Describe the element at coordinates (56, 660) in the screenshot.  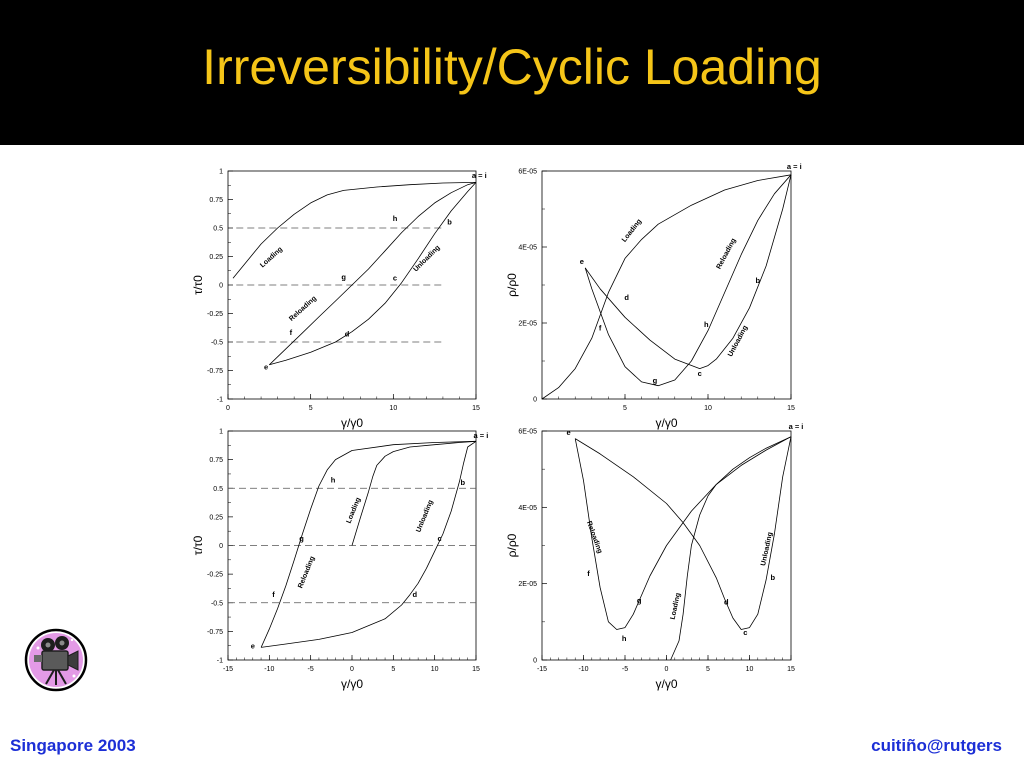
I see `movie-camera-icon` at that location.